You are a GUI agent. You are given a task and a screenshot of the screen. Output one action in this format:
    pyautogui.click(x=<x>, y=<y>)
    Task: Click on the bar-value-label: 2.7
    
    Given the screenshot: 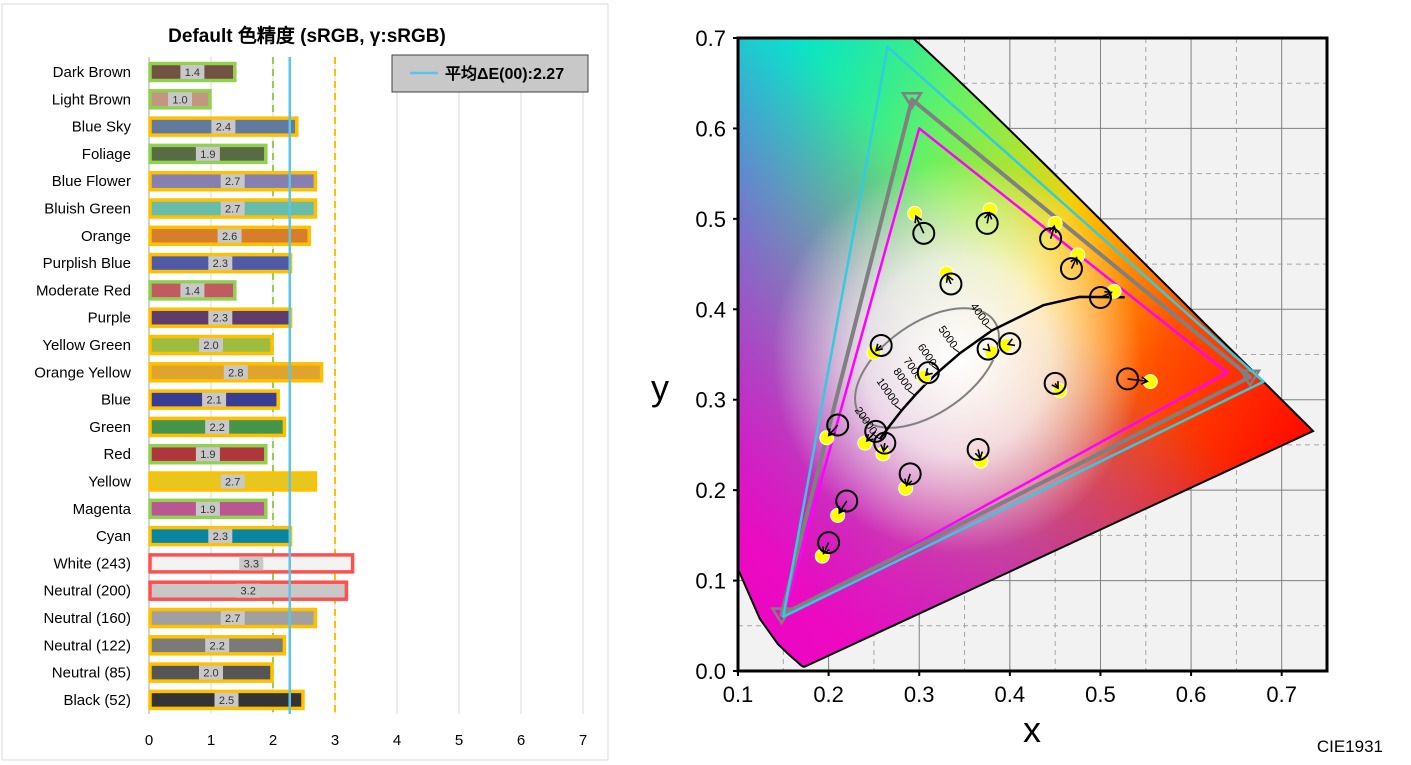 What is the action you would take?
    pyautogui.click(x=232, y=619)
    